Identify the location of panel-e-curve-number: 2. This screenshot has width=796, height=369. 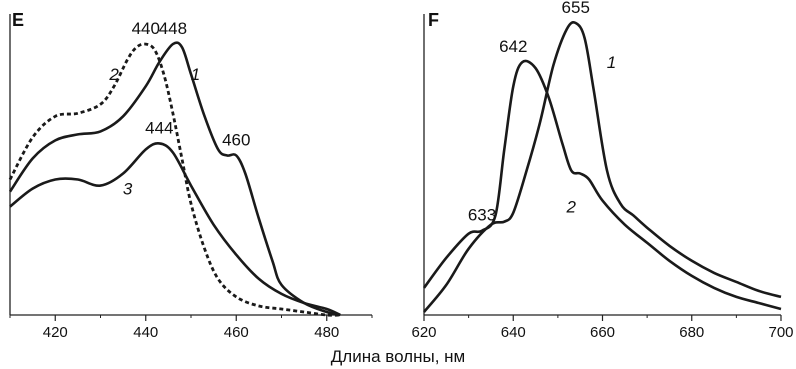
(113, 74).